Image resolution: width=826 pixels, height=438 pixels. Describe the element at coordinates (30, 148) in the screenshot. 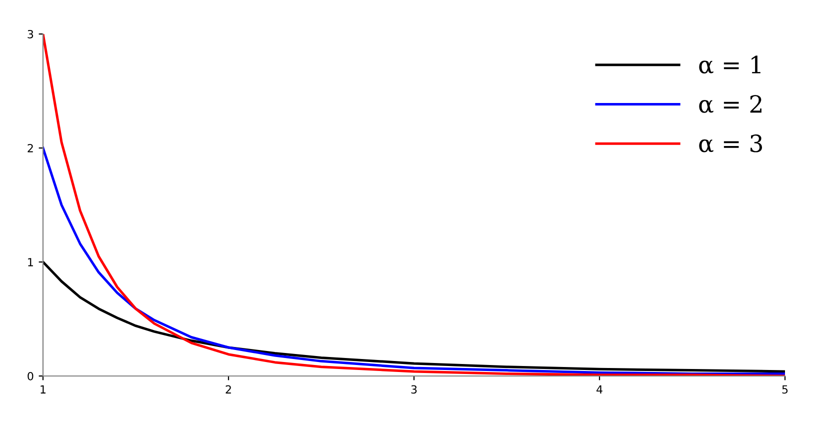

I see `y-tick-label: 2` at that location.